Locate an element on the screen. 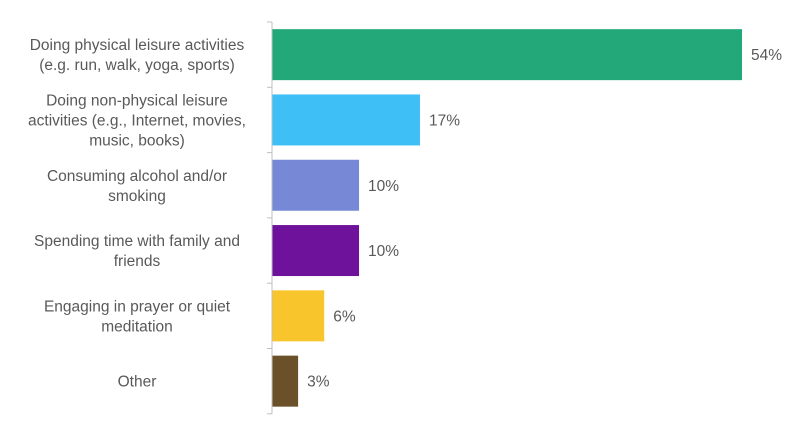  value-label-2: 10% is located at coordinates (383, 186).